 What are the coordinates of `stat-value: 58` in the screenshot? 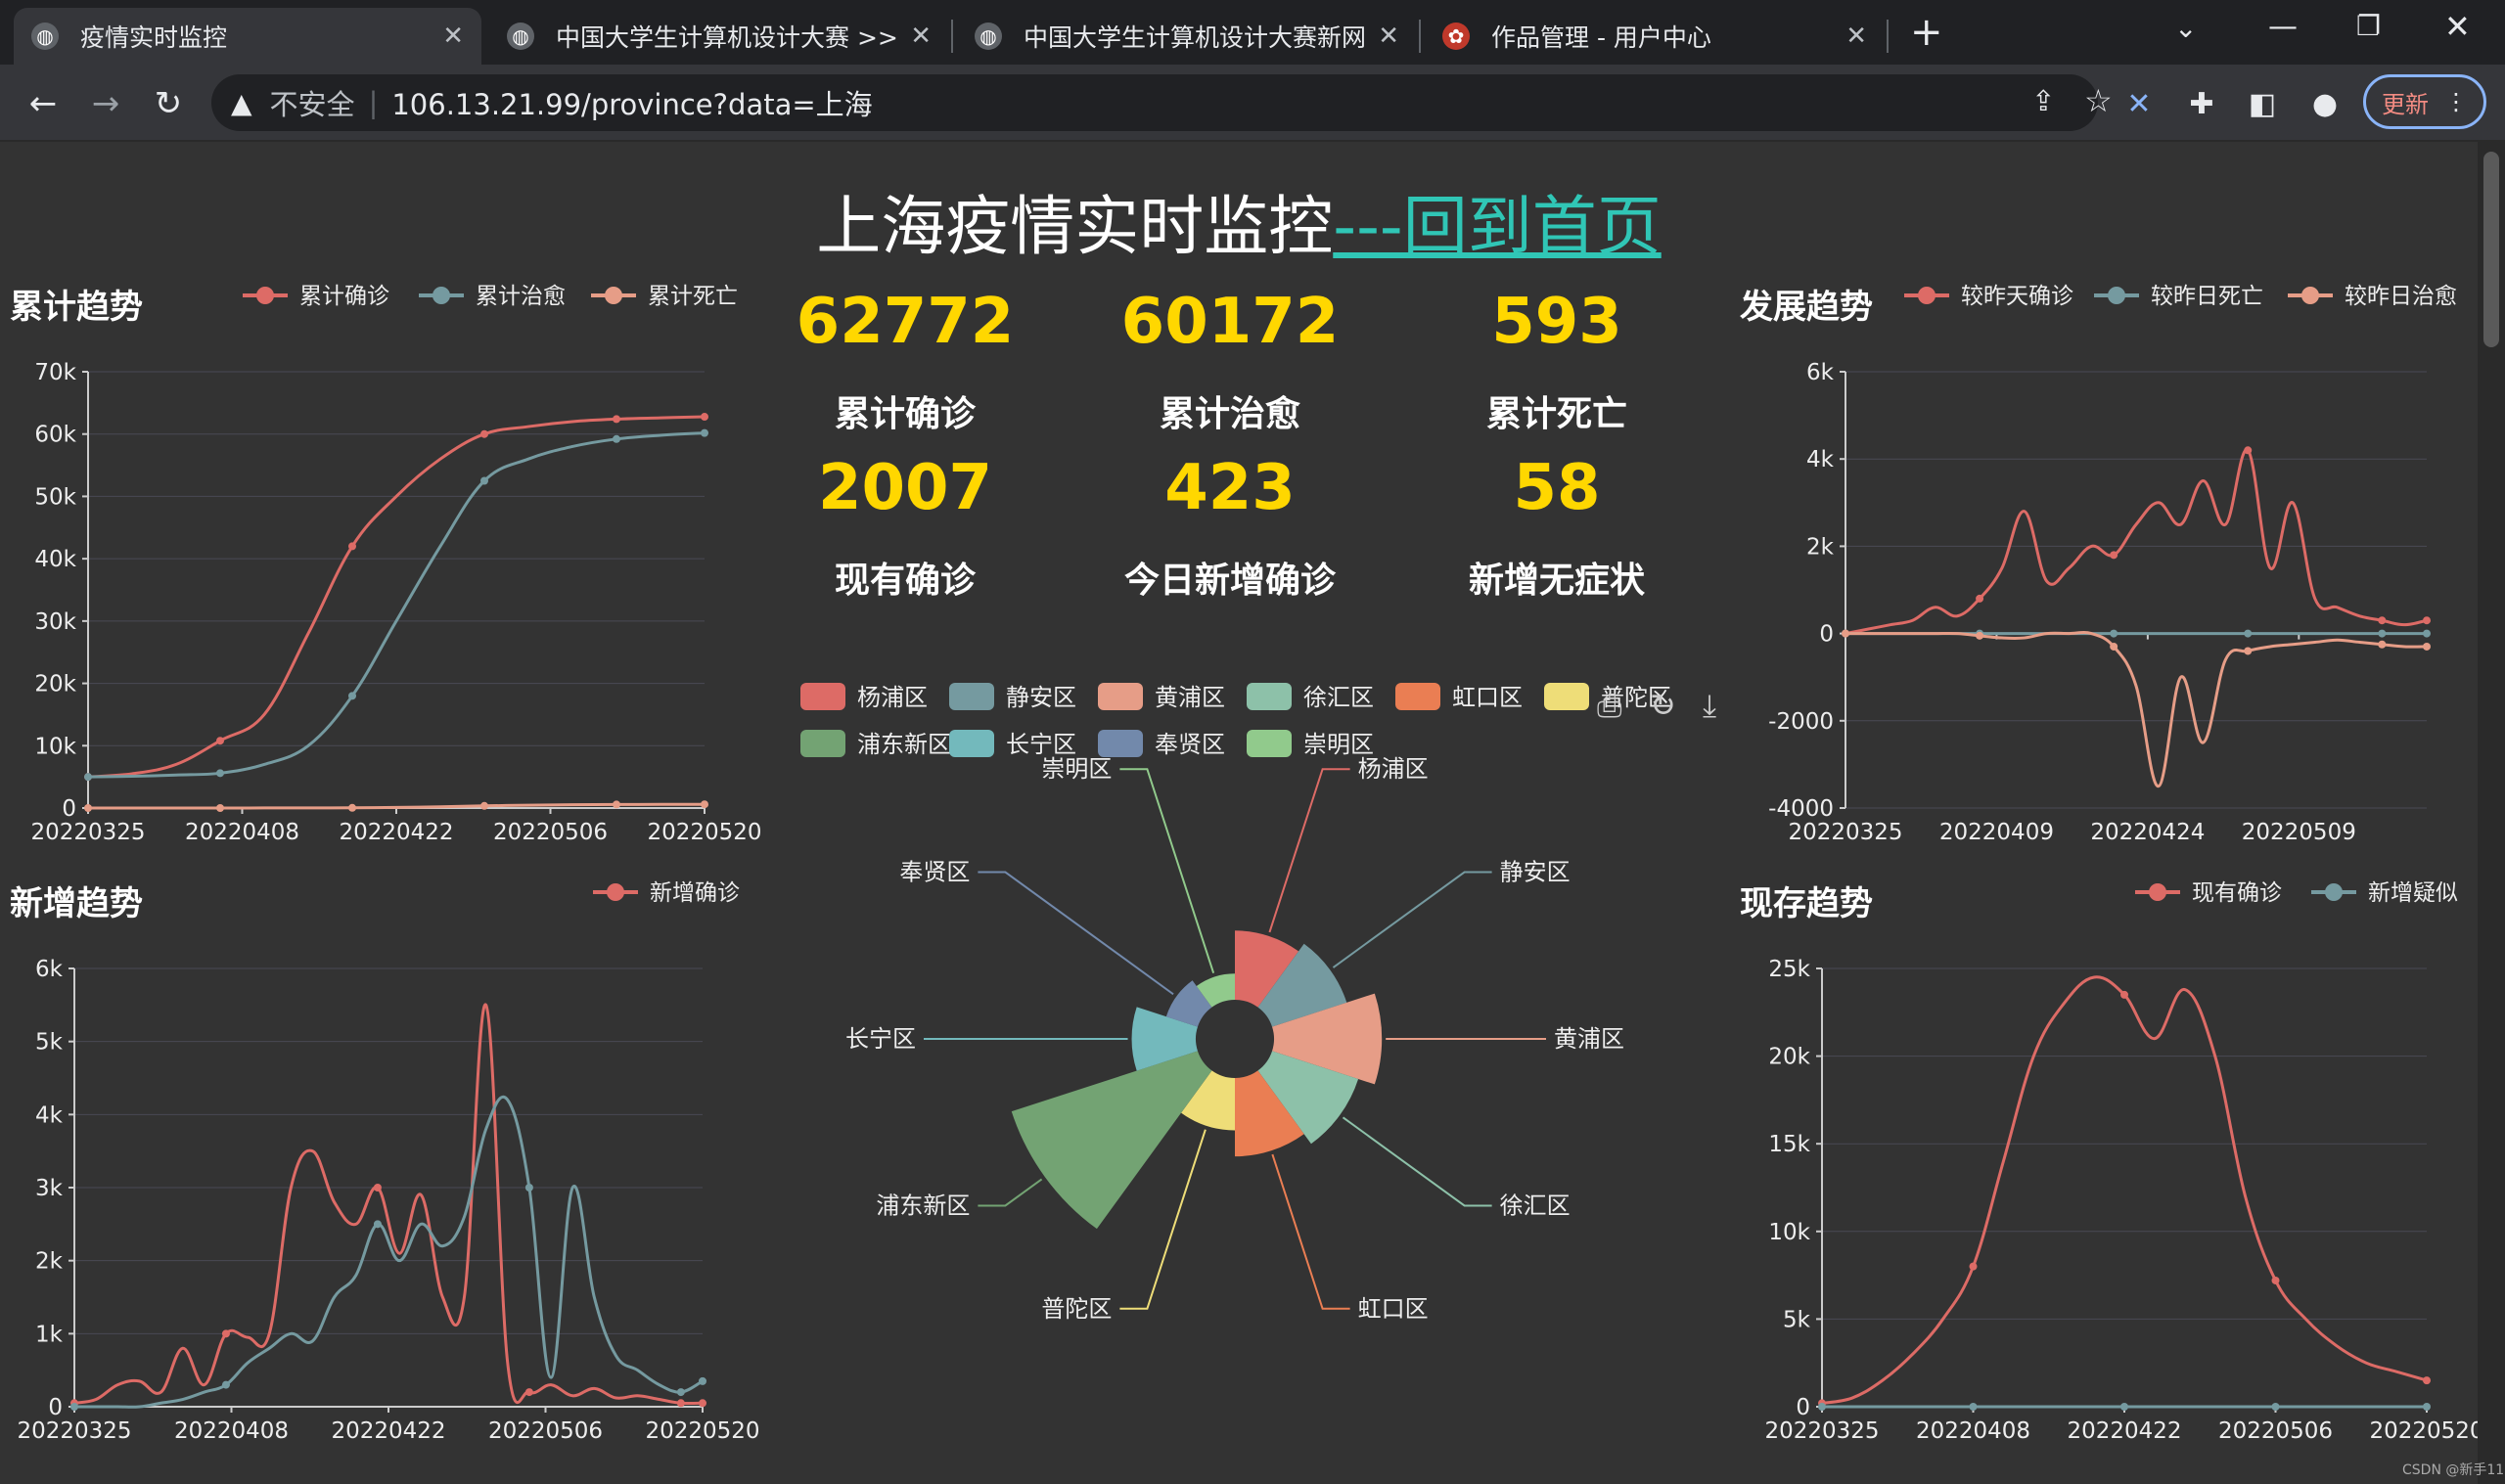 It's located at (1557, 488).